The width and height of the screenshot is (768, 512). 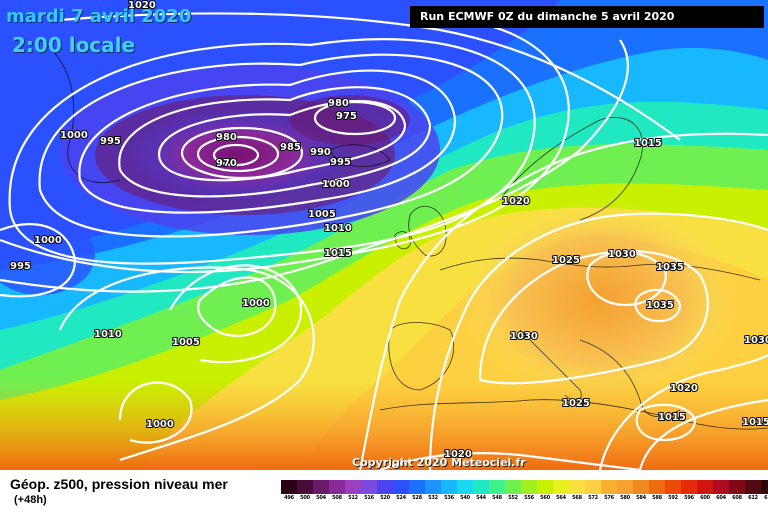 What do you see at coordinates (673, 498) in the screenshot?
I see `scale-tick-label: 592` at bounding box center [673, 498].